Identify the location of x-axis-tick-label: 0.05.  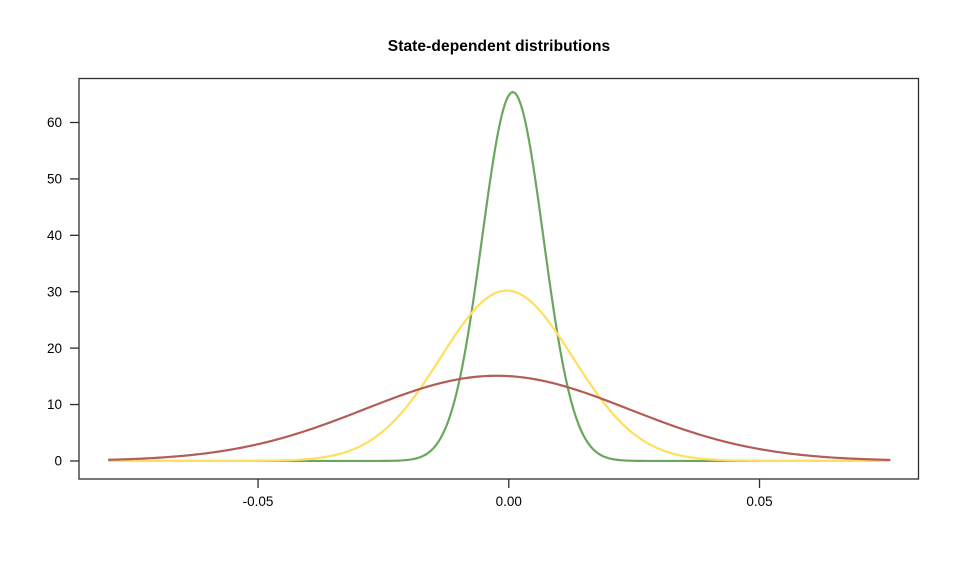
(759, 501).